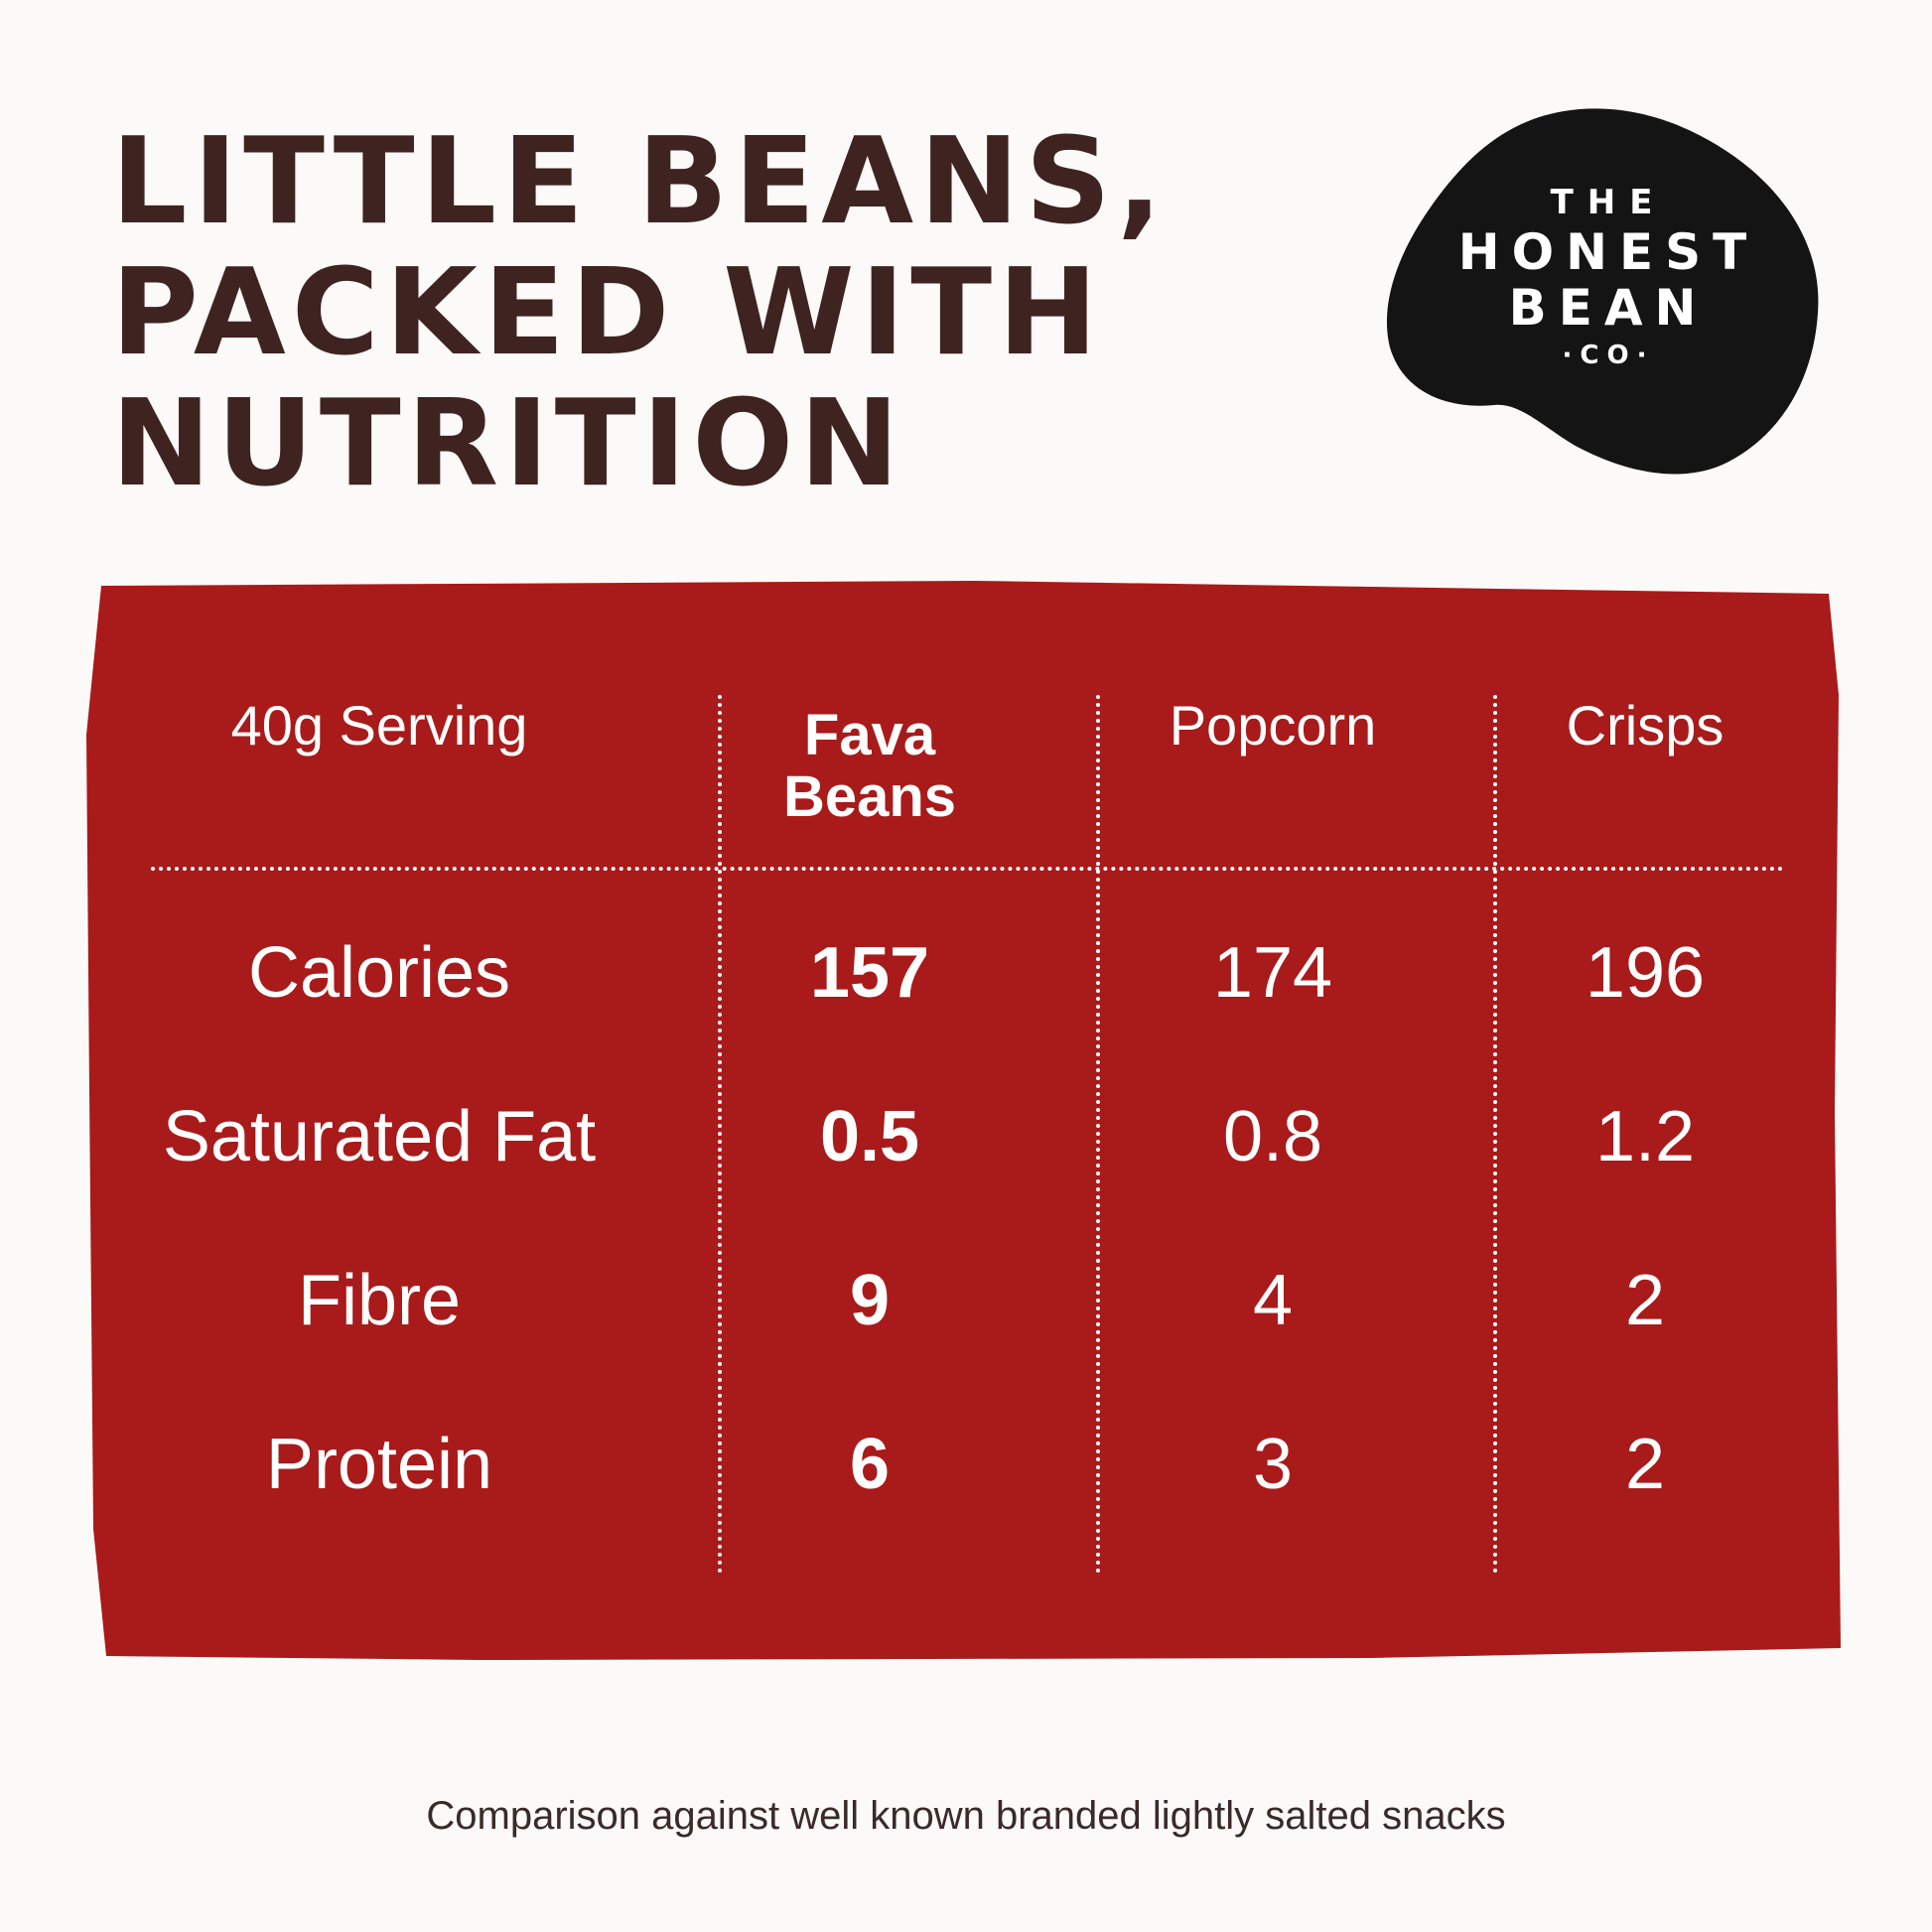  Describe the element at coordinates (1645, 1300) in the screenshot. I see `fibre-crisps: 2` at that location.